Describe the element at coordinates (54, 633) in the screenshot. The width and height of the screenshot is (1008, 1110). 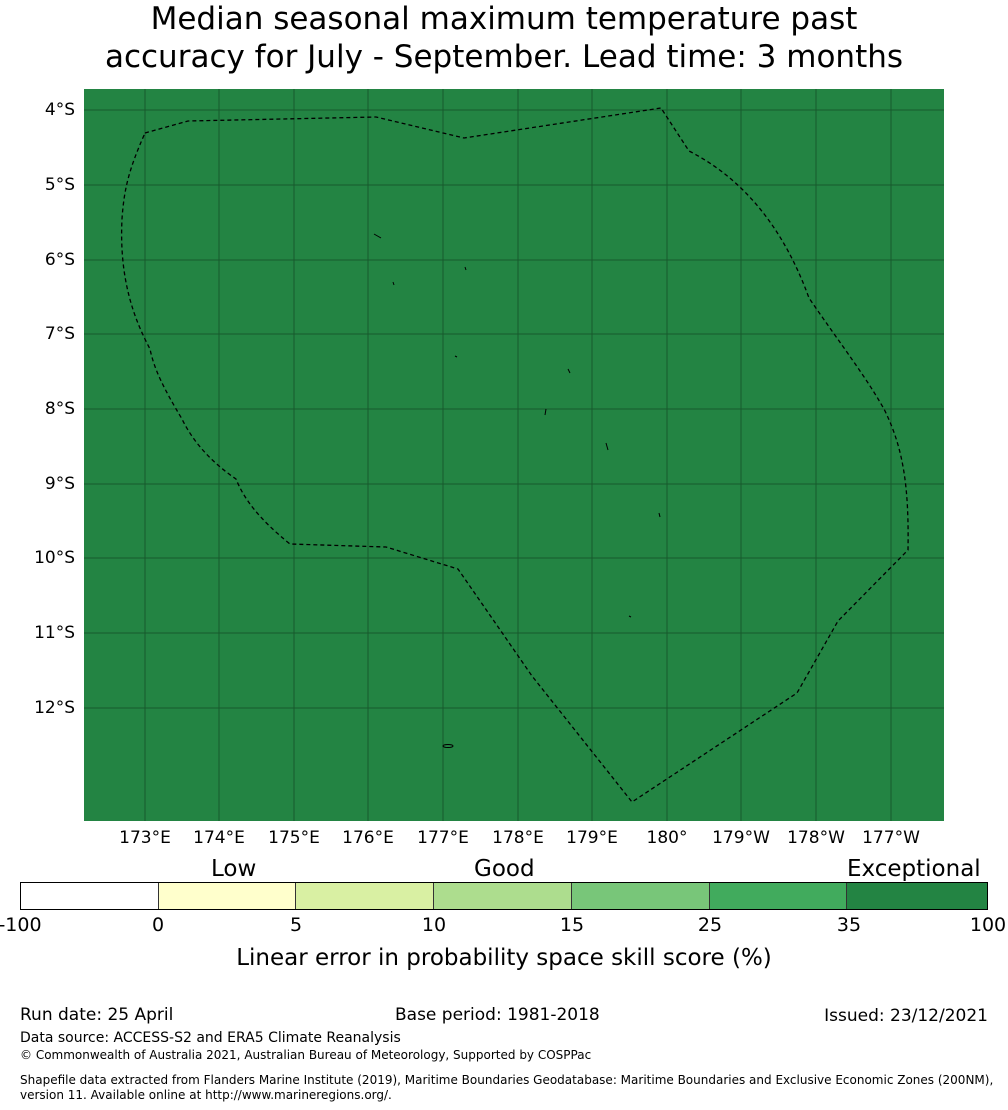
I see `lat-label-11s: 11°S` at that location.